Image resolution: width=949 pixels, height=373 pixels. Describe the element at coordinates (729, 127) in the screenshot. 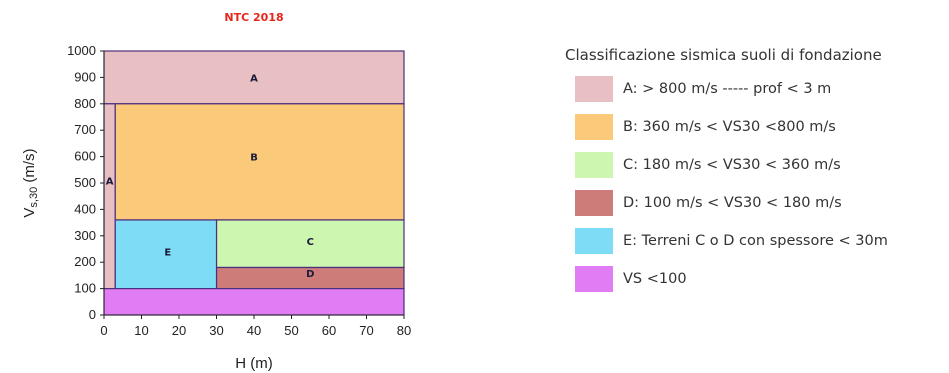

I see `legend-label: B: 360 m/s < VS30 <800 m/s` at that location.